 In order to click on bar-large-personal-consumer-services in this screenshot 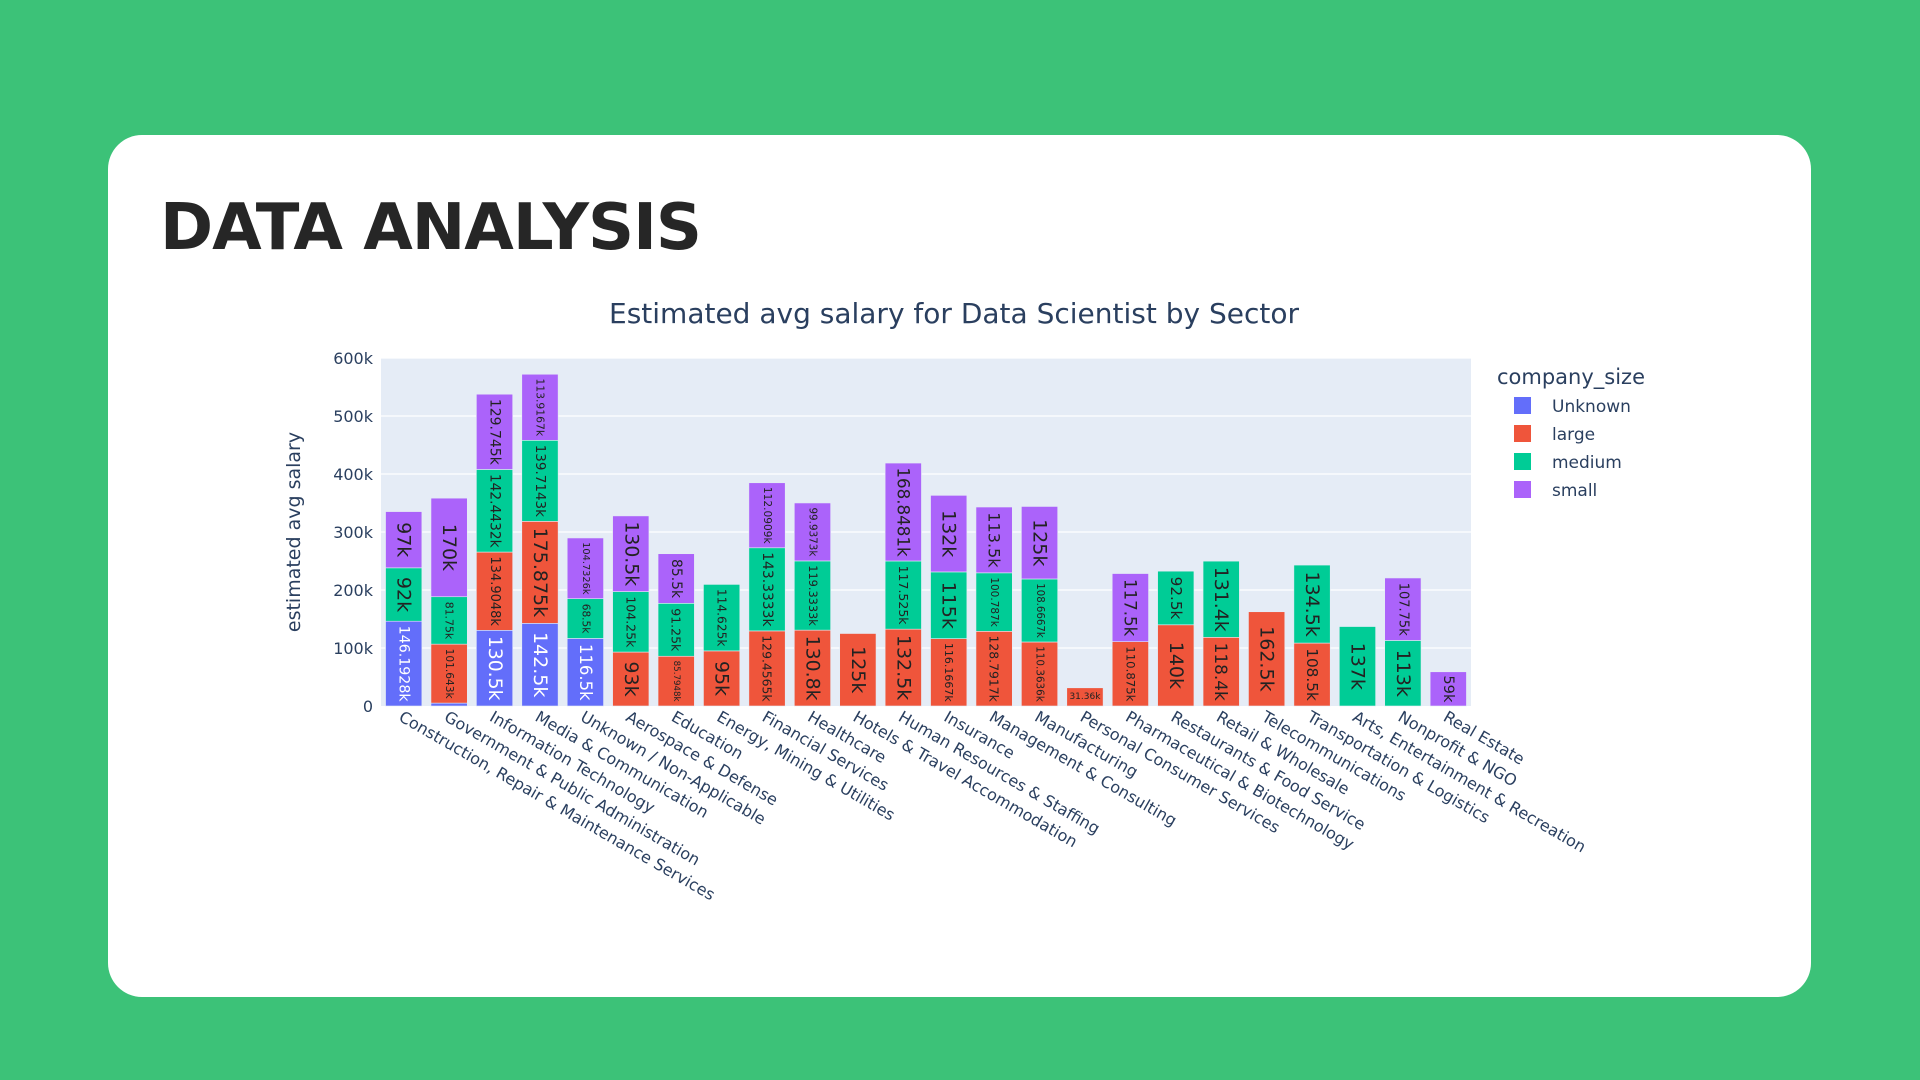, I will do `click(1085, 697)`.